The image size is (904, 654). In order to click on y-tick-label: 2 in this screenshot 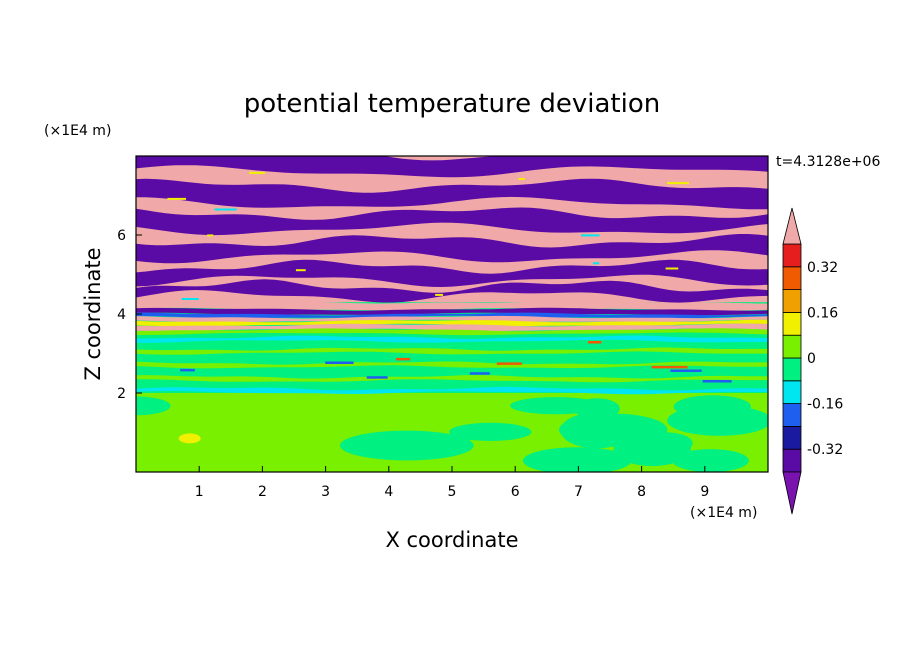, I will do `click(121, 394)`.